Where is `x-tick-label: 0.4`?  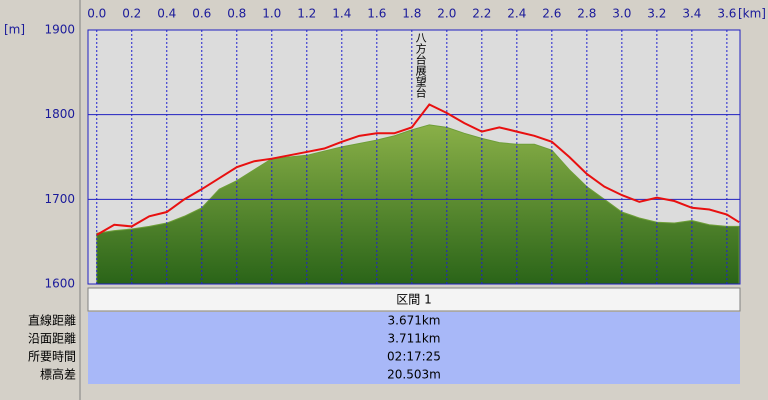 x-tick-label: 0.4 is located at coordinates (166, 14).